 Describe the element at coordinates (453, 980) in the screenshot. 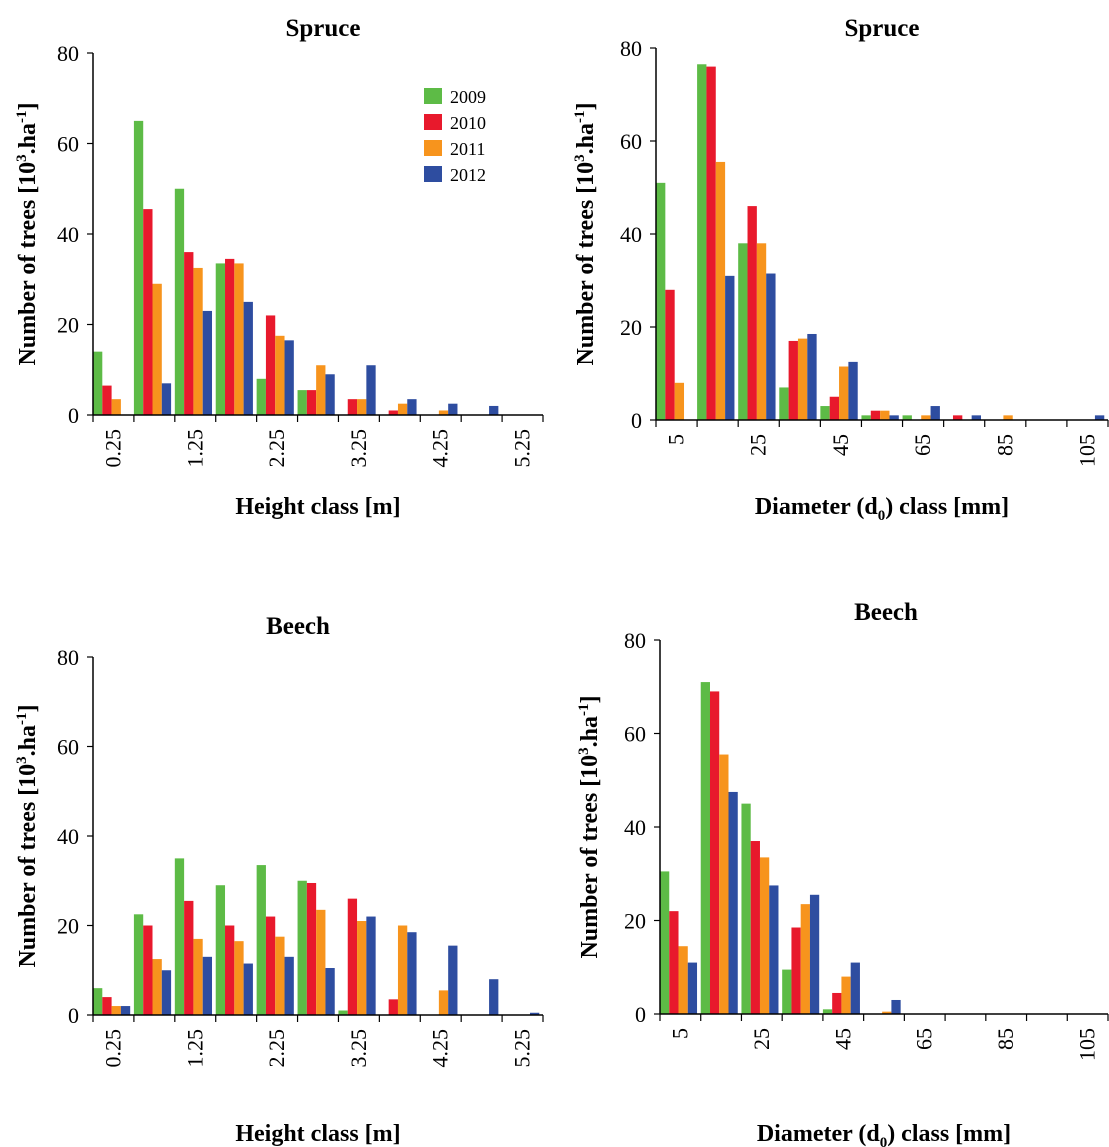

I see `bar-2012-4.25` at that location.